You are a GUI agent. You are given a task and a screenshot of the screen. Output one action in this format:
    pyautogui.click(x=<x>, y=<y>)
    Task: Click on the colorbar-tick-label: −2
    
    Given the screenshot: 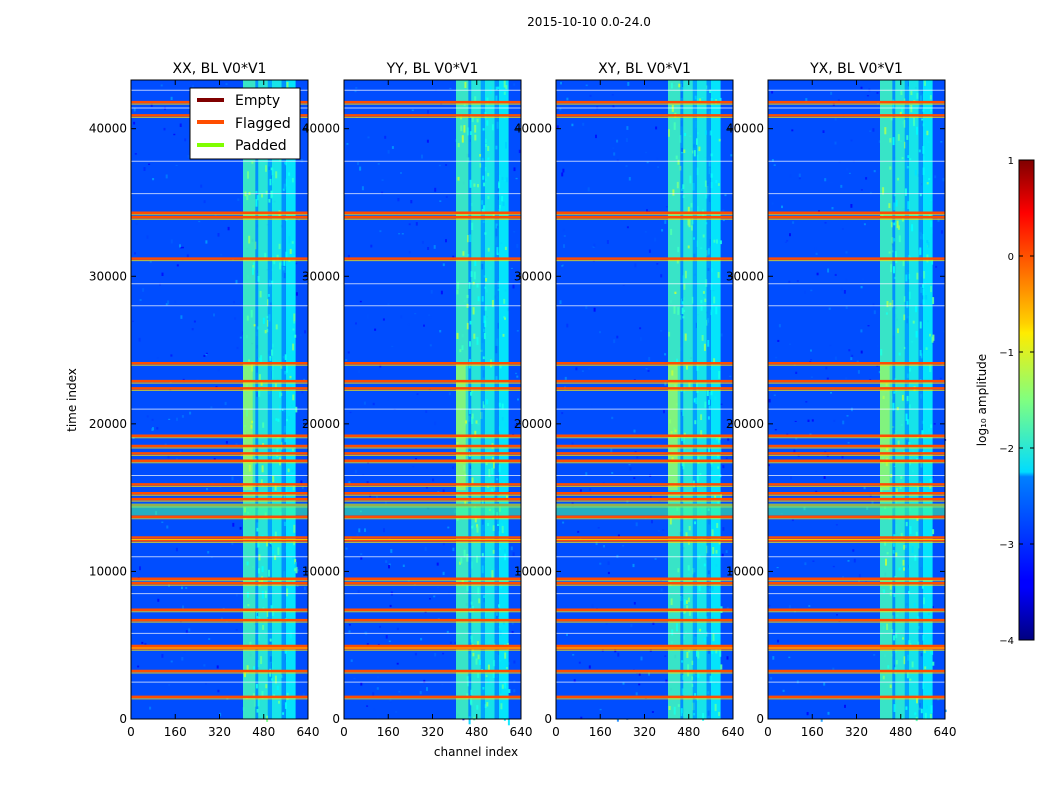 What is the action you would take?
    pyautogui.click(x=1006, y=449)
    